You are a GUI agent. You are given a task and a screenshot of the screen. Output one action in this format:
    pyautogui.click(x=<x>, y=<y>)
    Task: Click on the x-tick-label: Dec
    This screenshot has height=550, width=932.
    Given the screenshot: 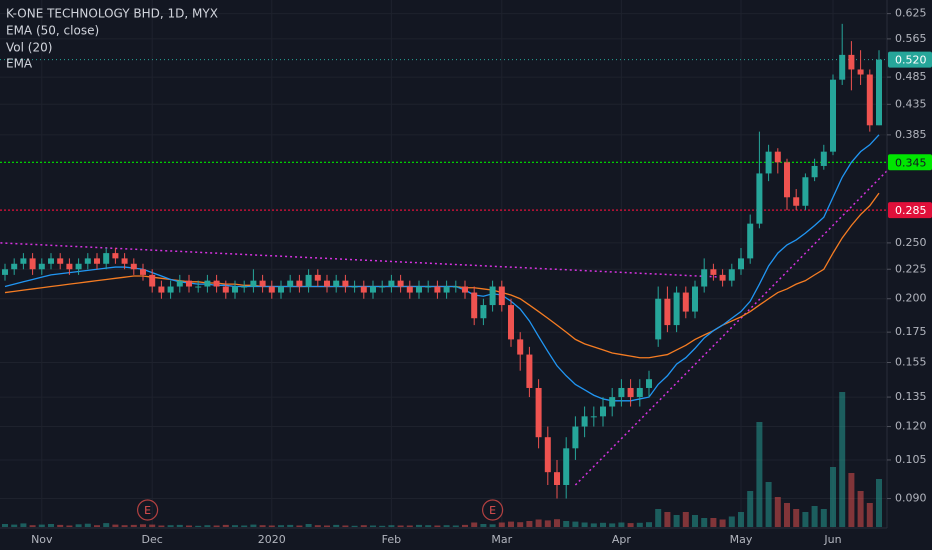 What is the action you would take?
    pyautogui.click(x=152, y=539)
    